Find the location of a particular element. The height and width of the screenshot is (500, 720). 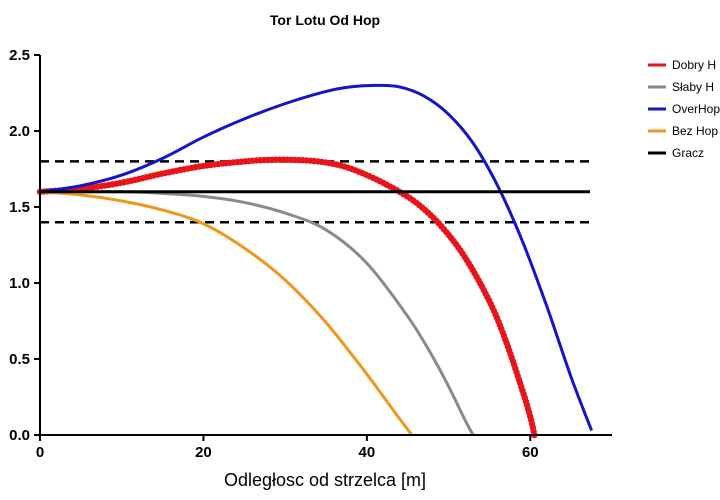

y-tick-label: 0.5 is located at coordinates (19, 359).